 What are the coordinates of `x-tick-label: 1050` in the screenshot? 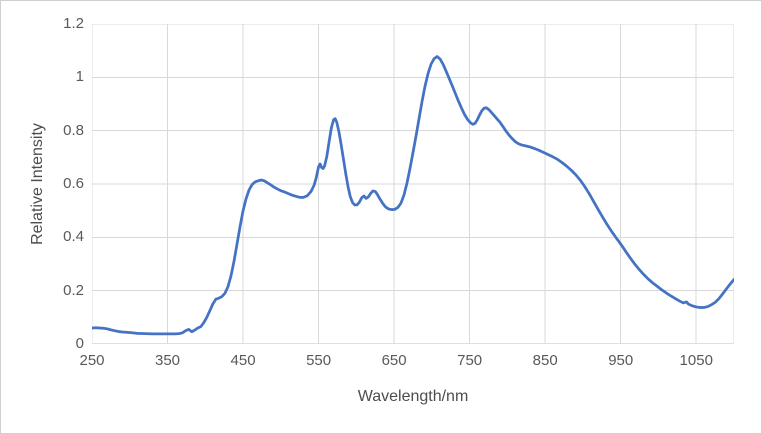 It's located at (696, 360).